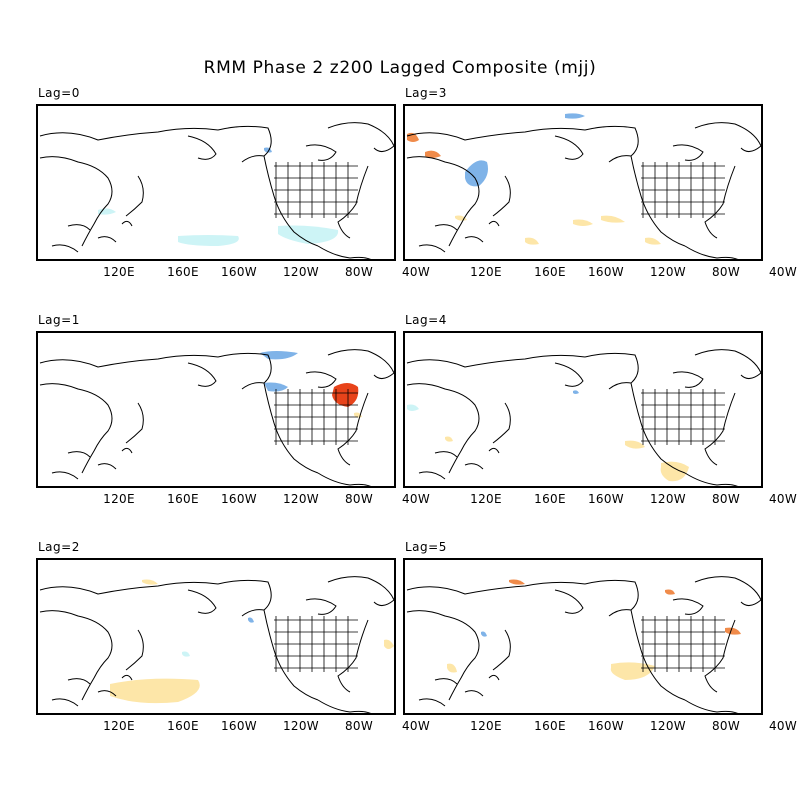  What do you see at coordinates (301, 726) in the screenshot?
I see `longitude-tick-label: 120W` at bounding box center [301, 726].